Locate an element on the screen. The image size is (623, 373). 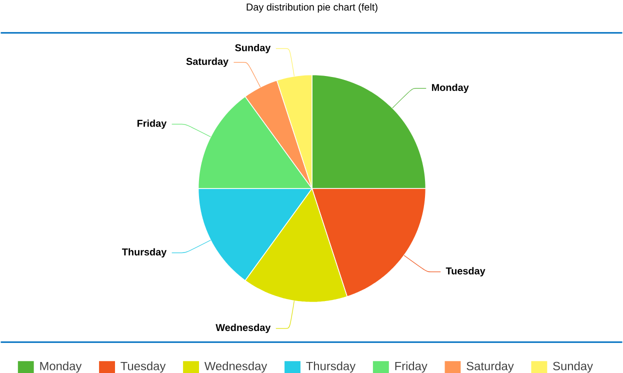
slice-label: Sunday is located at coordinates (253, 49).